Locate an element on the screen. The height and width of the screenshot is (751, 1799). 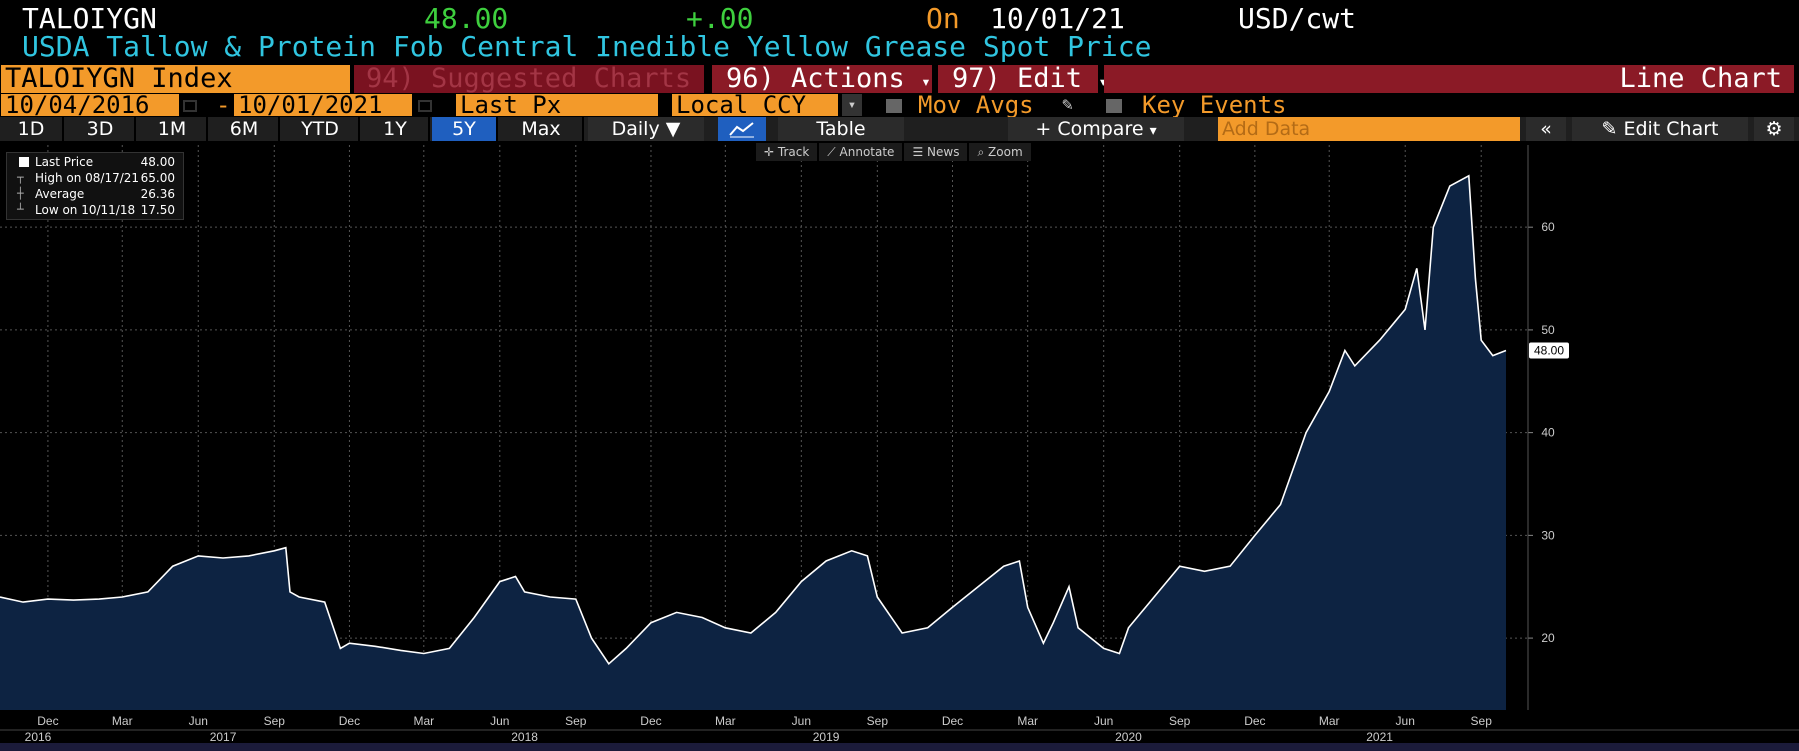
legend-high: ┬ High on 08/17/21 65.00 is located at coordinates (95, 178).